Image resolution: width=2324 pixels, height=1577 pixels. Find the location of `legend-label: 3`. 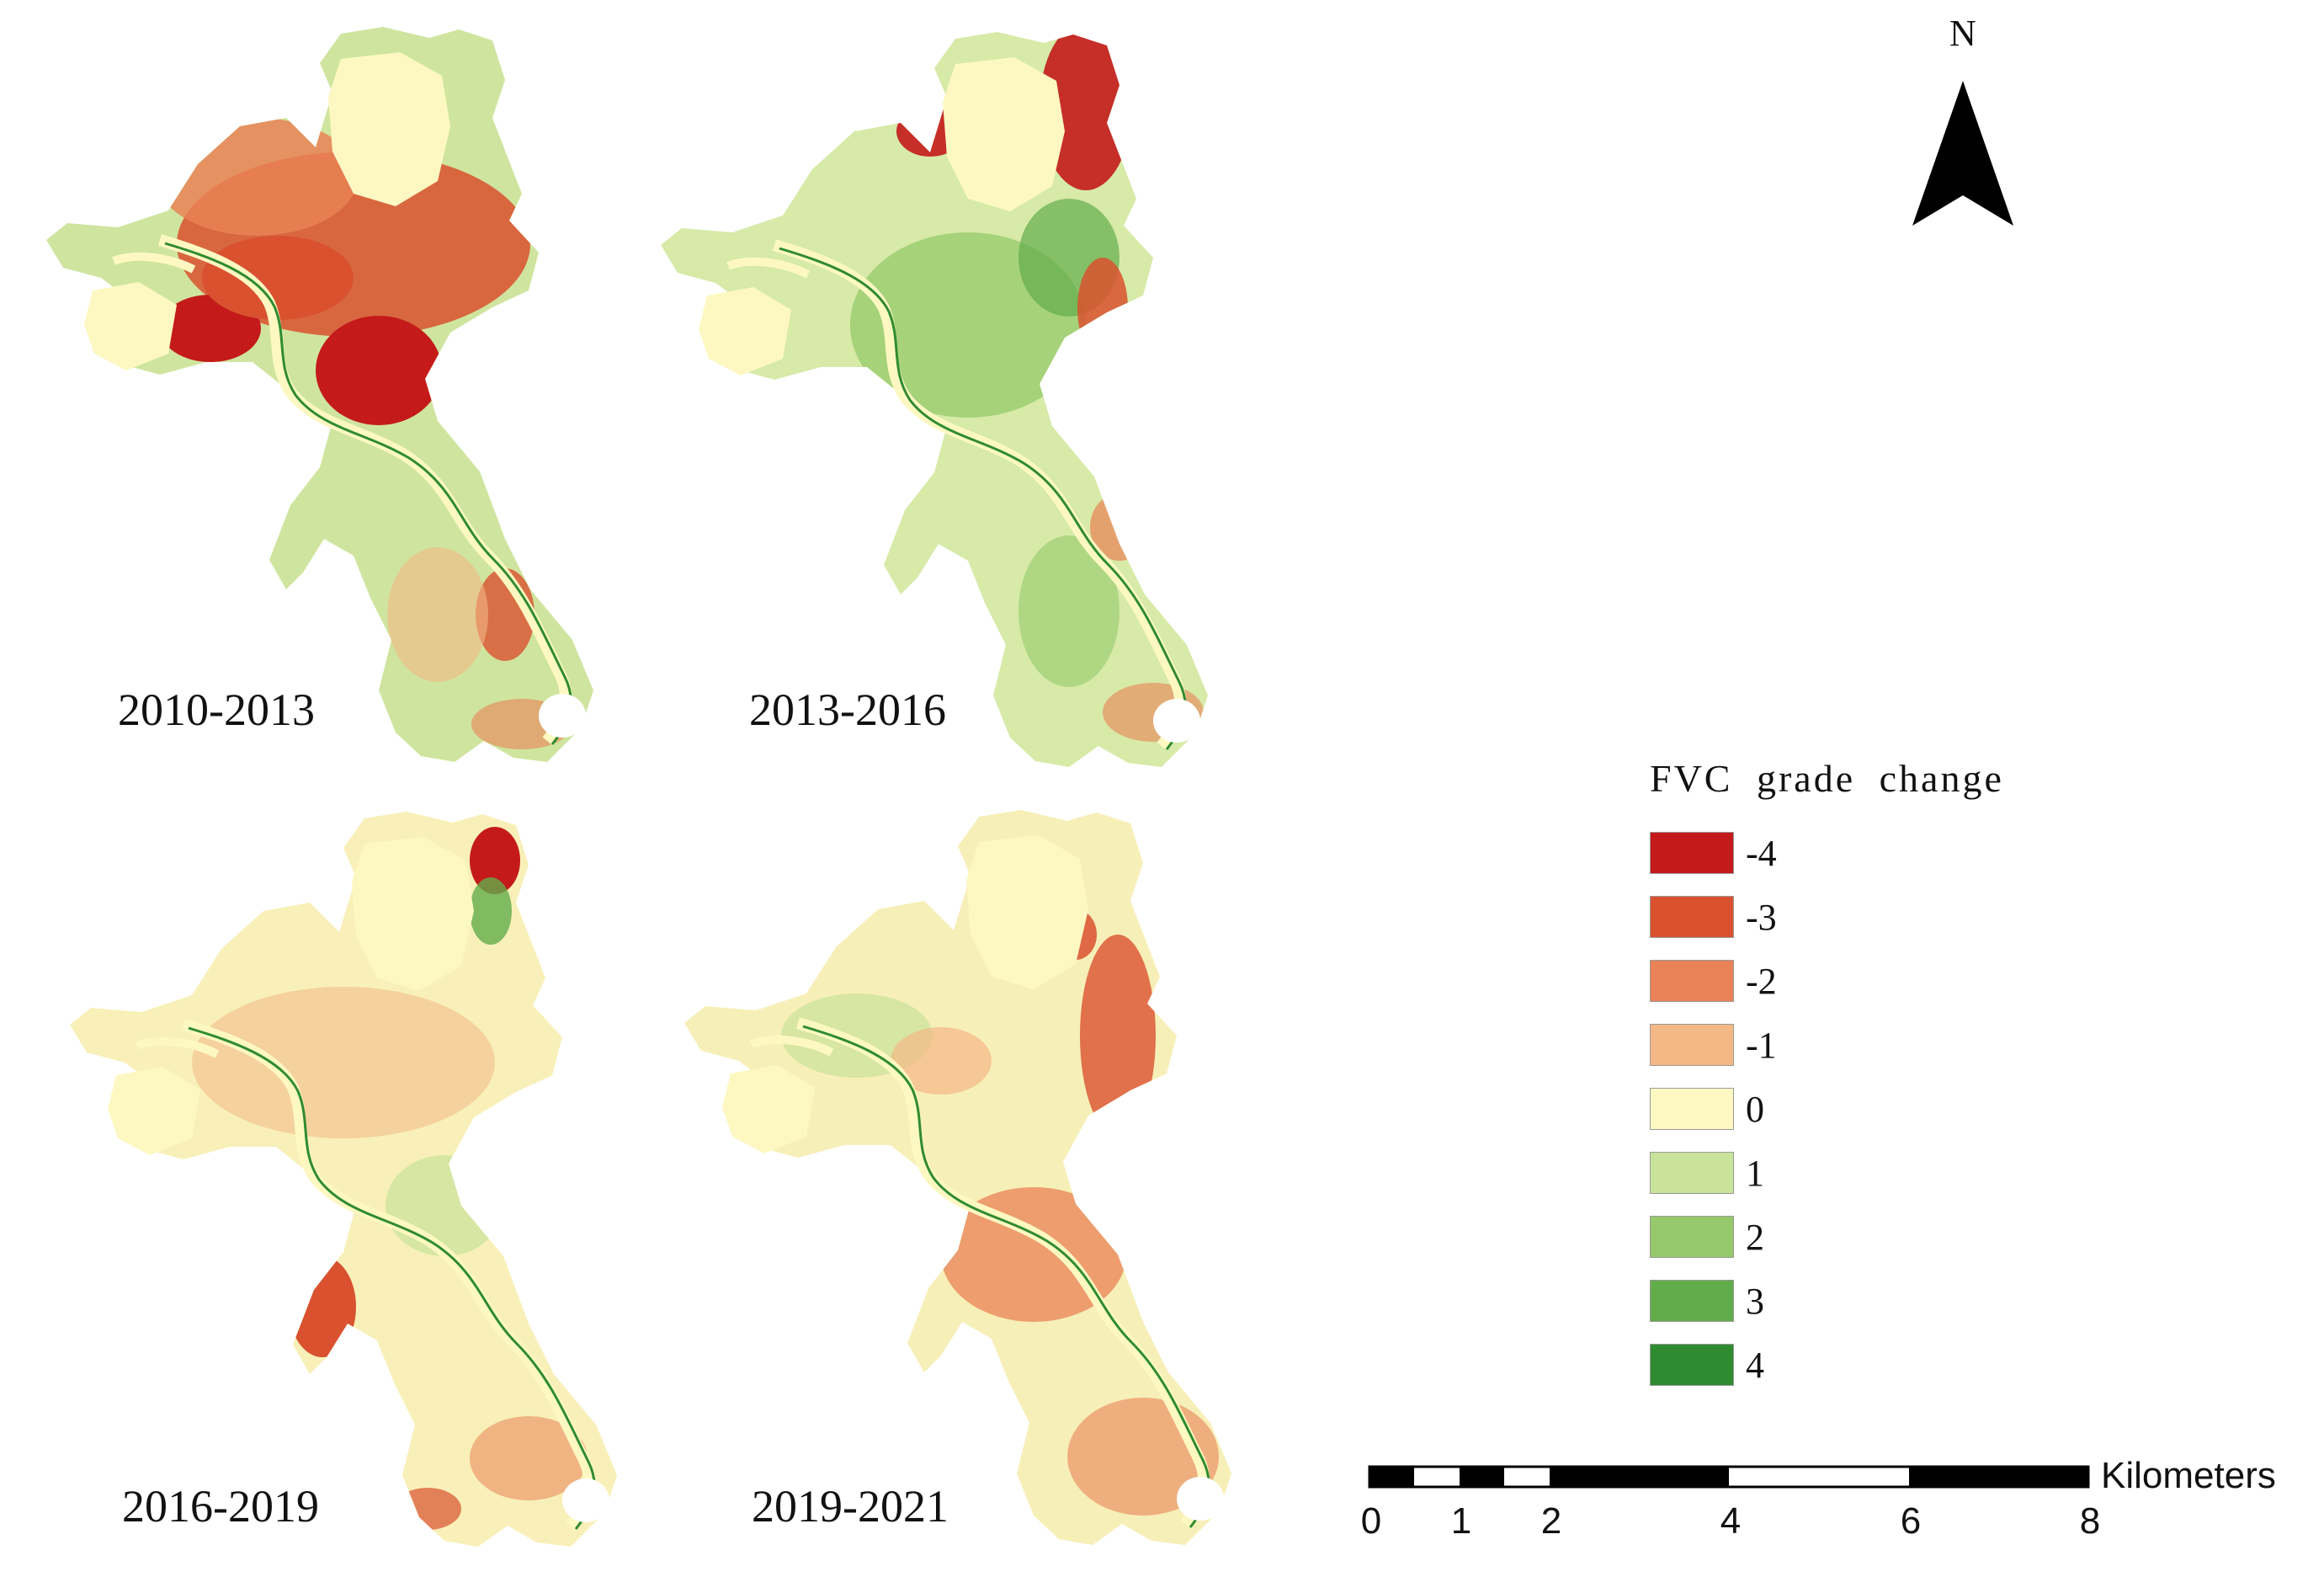

legend-label: 3 is located at coordinates (1755, 1301).